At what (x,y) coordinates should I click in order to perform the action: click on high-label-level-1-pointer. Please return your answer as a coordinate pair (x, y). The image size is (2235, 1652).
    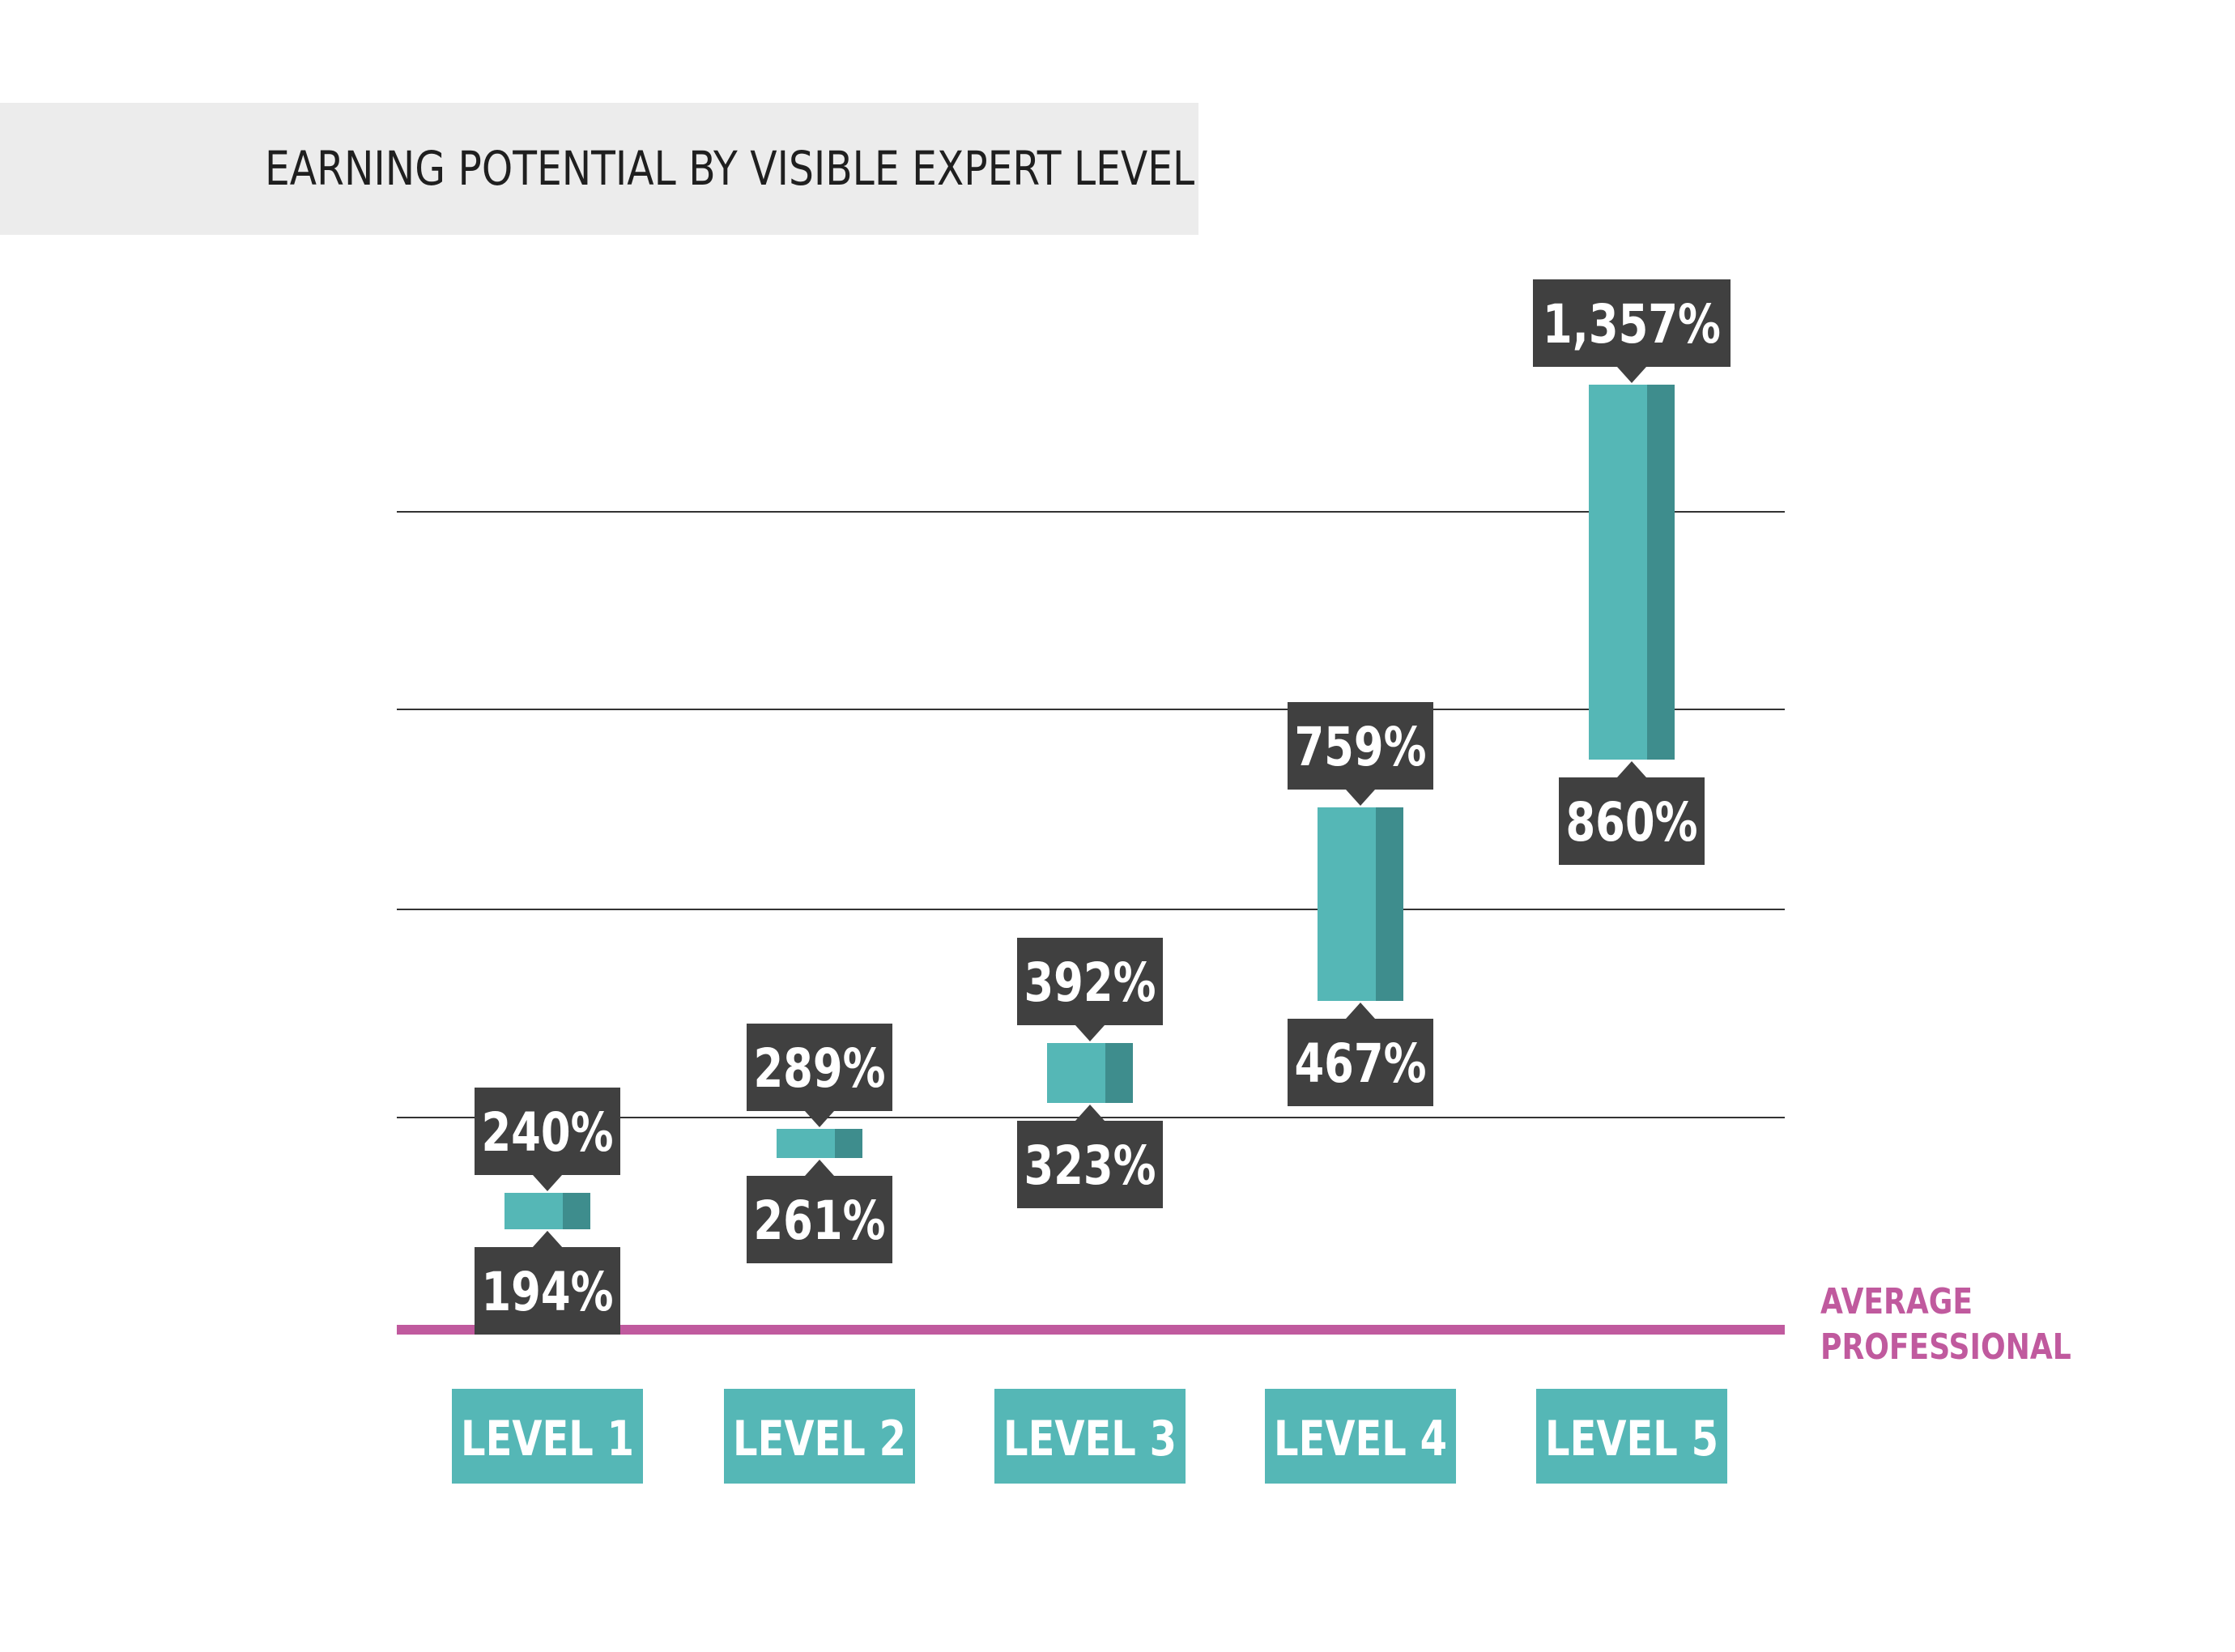
    Looking at the image, I should click on (548, 1183).